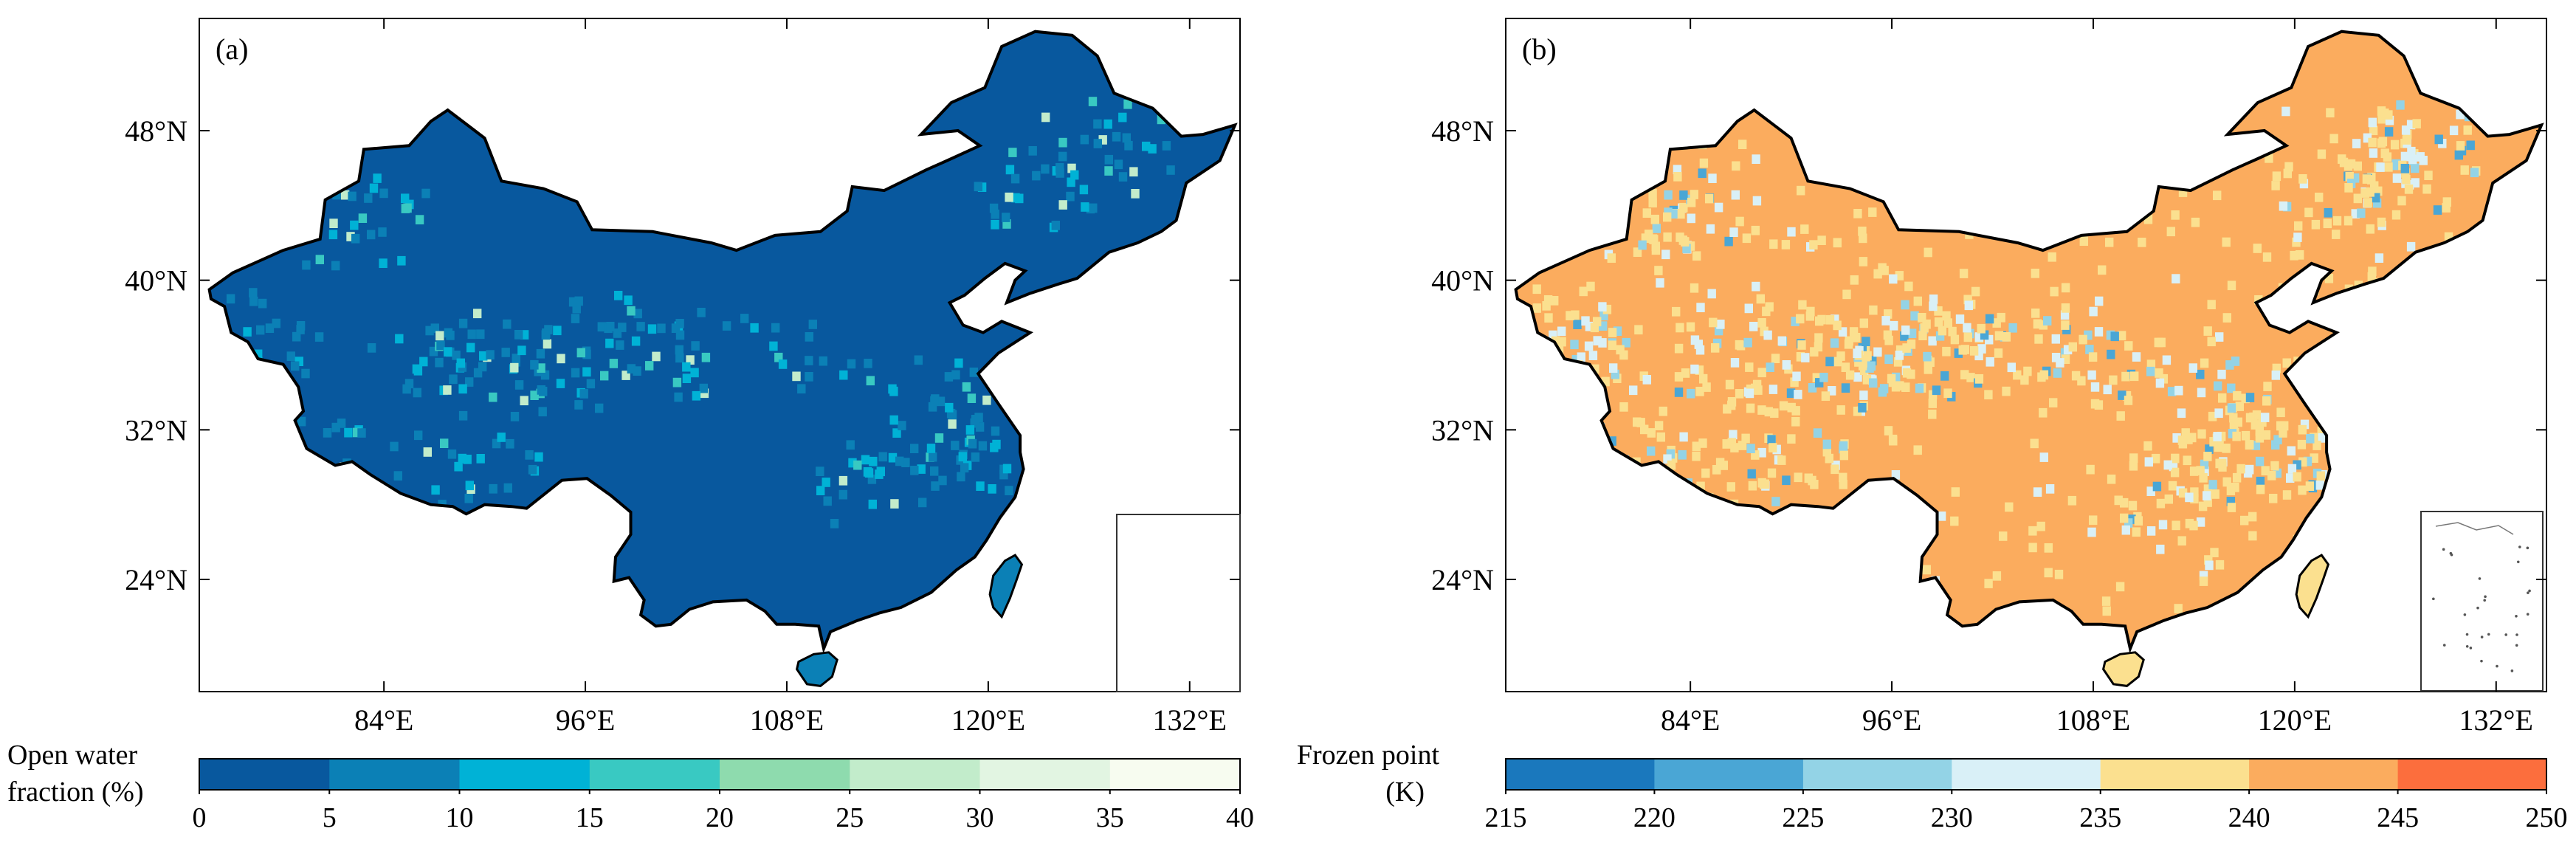  What do you see at coordinates (72, 755) in the screenshot?
I see `panel-a-colorbar-title-line1: Open water` at bounding box center [72, 755].